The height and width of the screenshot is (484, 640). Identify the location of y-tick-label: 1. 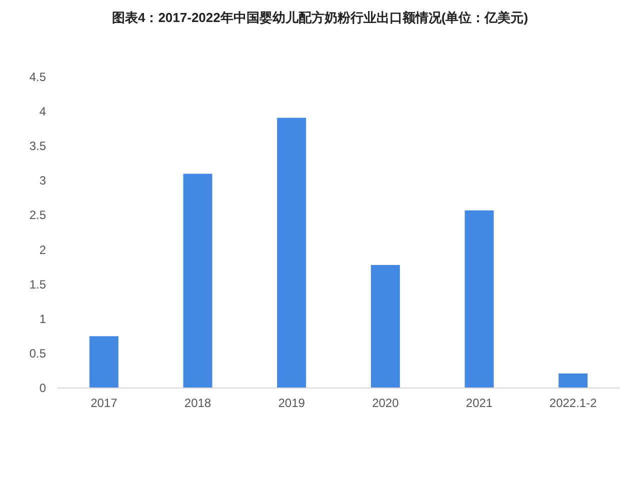
(42, 319).